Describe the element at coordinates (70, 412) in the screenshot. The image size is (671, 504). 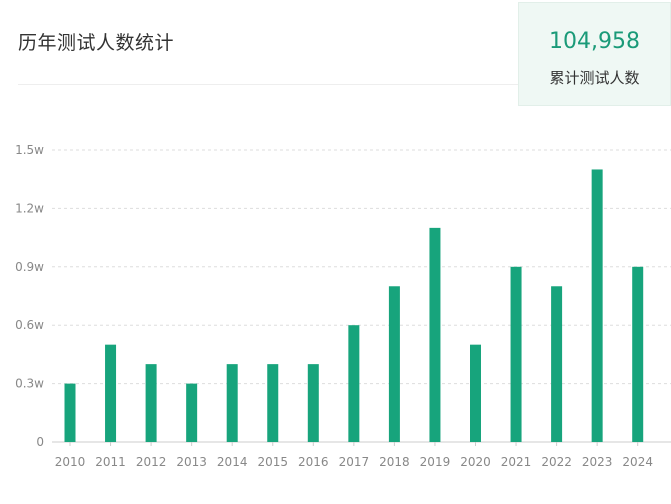
I see `bar-2010` at that location.